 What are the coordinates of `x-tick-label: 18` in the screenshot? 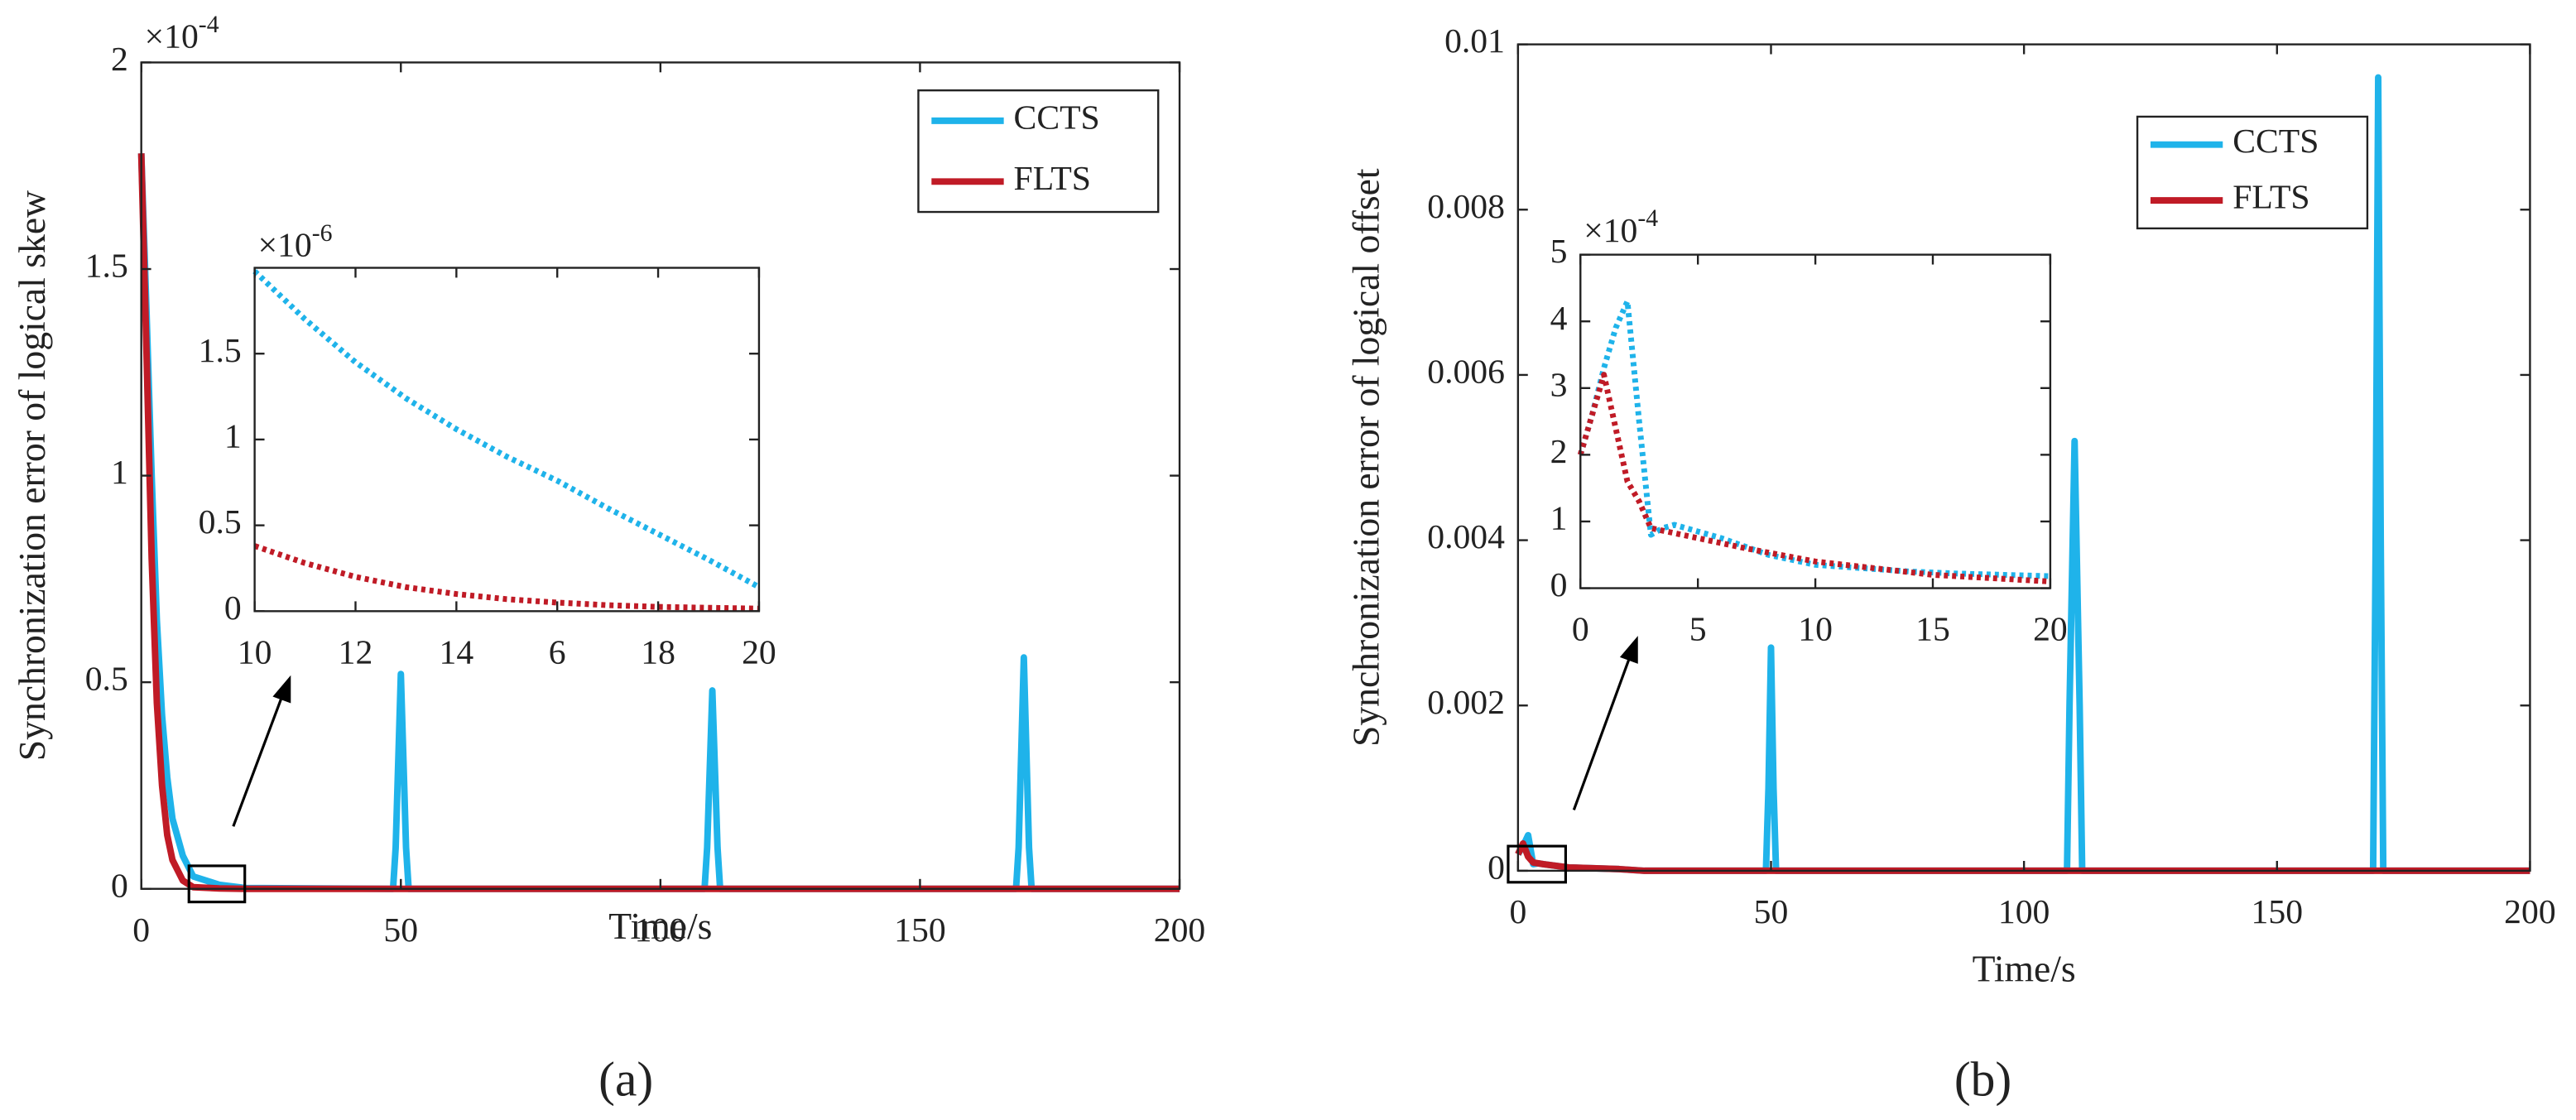 It's located at (658, 652).